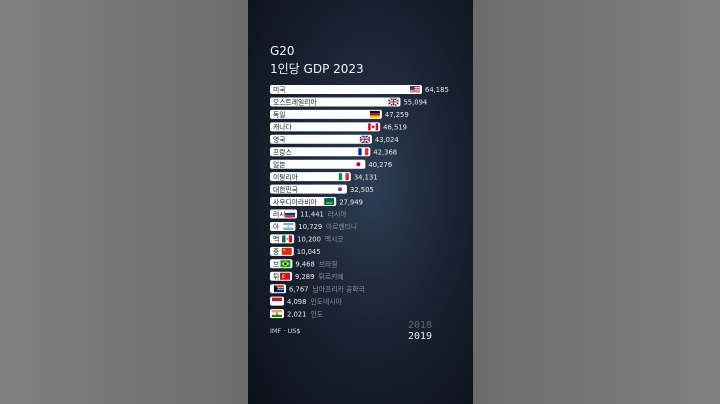 The image size is (720, 404). I want to click on bar-label: 중, so click(276, 252).